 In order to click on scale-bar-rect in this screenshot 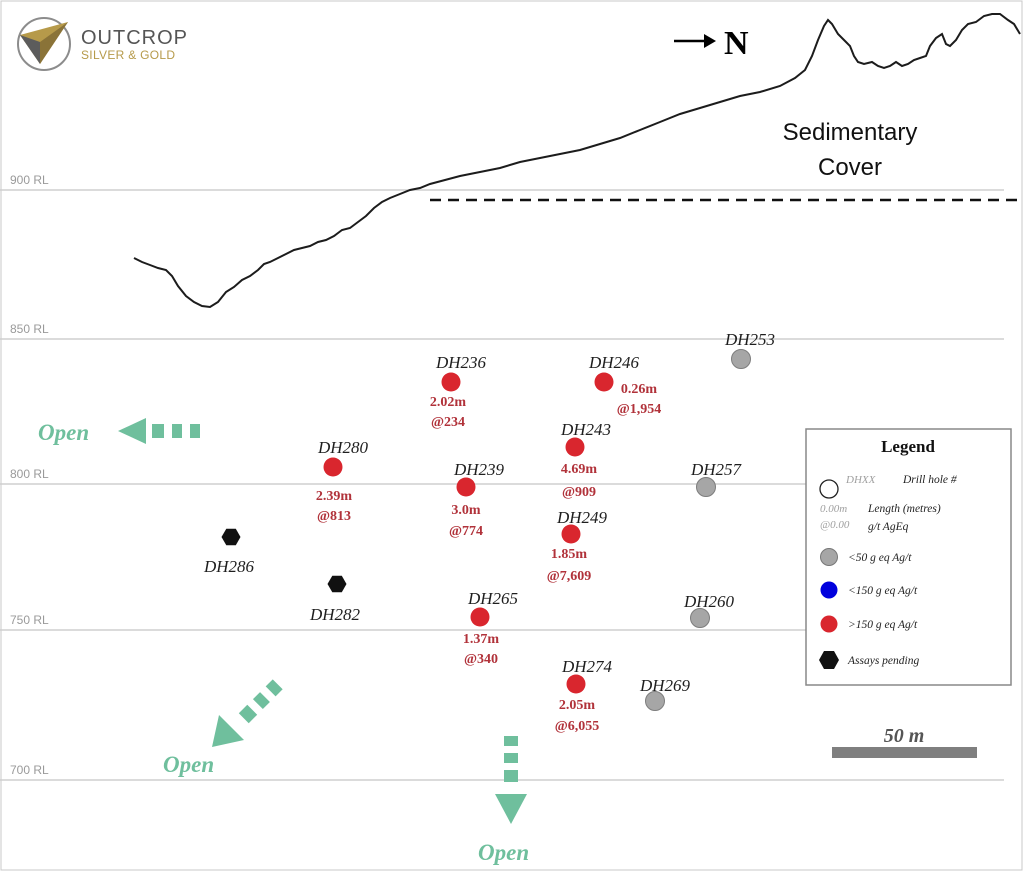, I will do `click(904, 752)`.